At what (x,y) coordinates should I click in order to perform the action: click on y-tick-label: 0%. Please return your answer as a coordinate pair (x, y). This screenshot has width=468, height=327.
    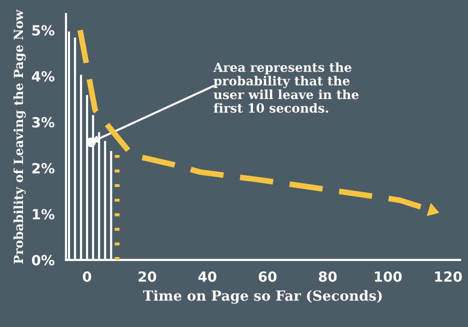
    Looking at the image, I should click on (43, 260).